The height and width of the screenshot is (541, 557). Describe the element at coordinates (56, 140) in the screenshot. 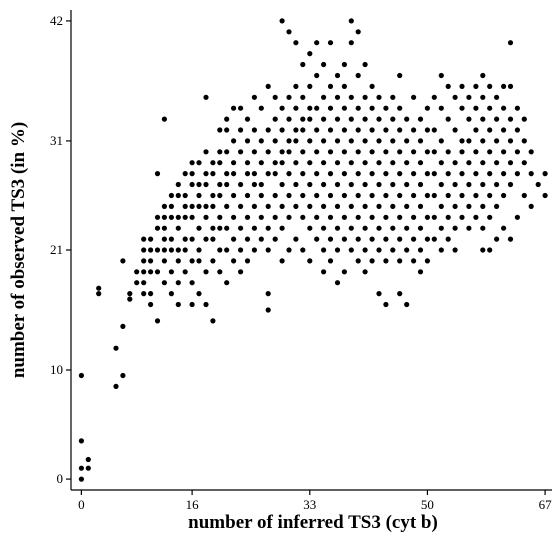

I see `y-tick-label: 31` at that location.